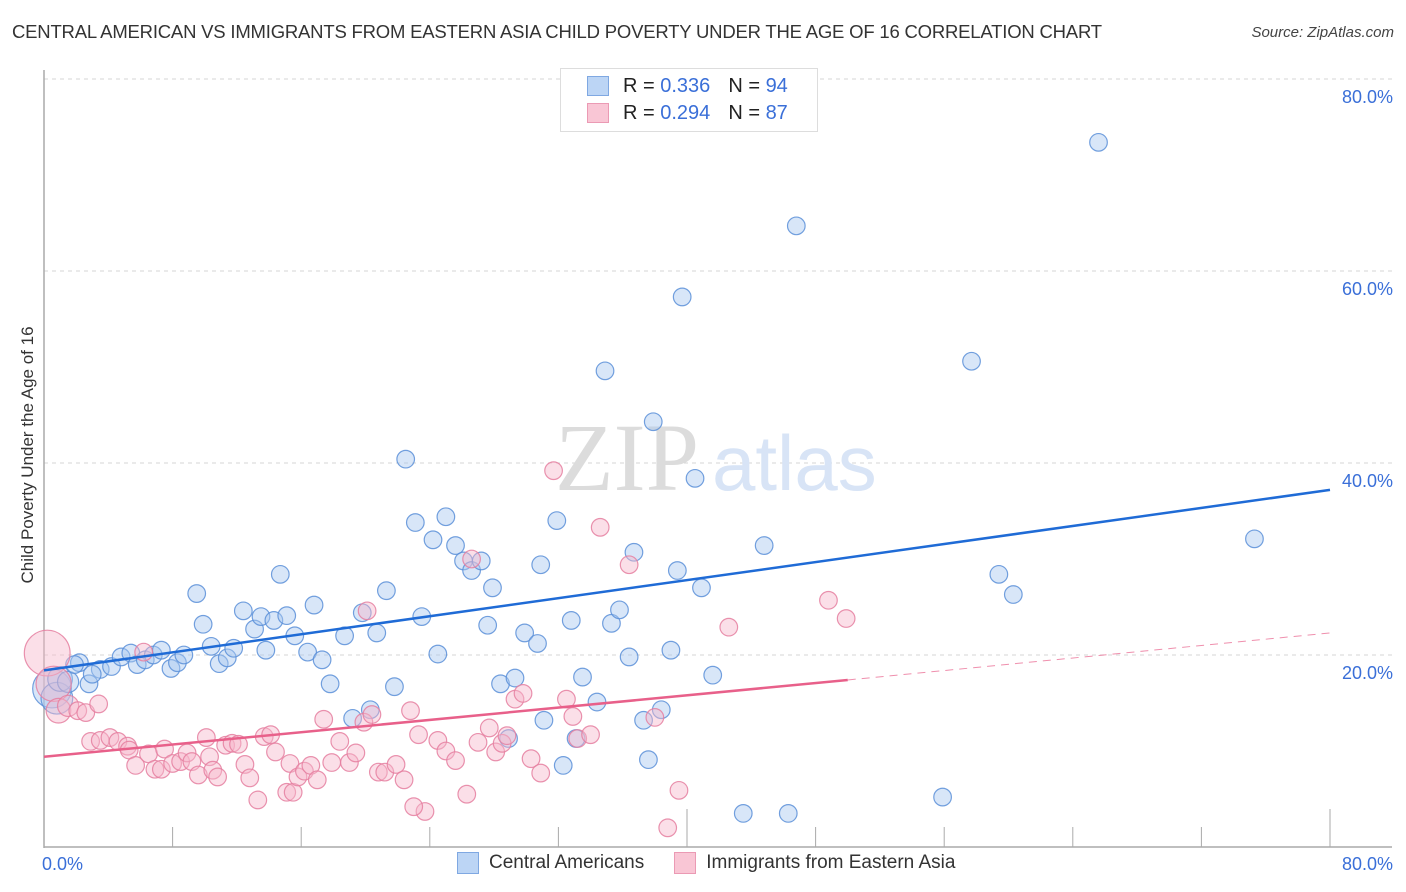 The width and height of the screenshot is (1406, 892). I want to click on legend-item-central-americans: Central Americans, so click(550, 863).